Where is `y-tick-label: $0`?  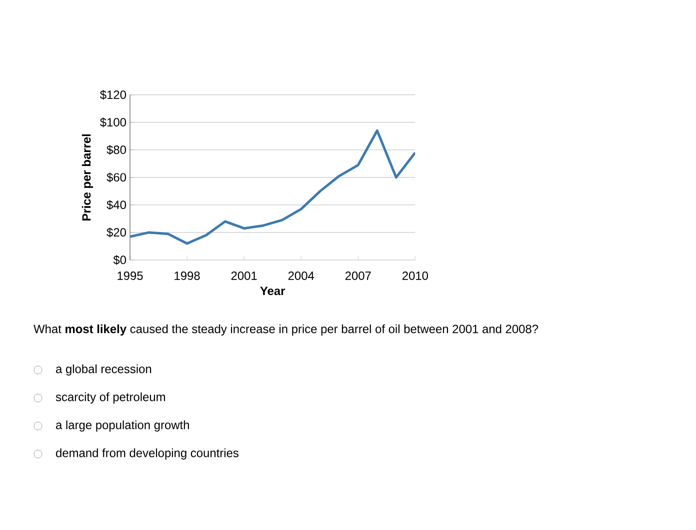
y-tick-label: $0 is located at coordinates (119, 260).